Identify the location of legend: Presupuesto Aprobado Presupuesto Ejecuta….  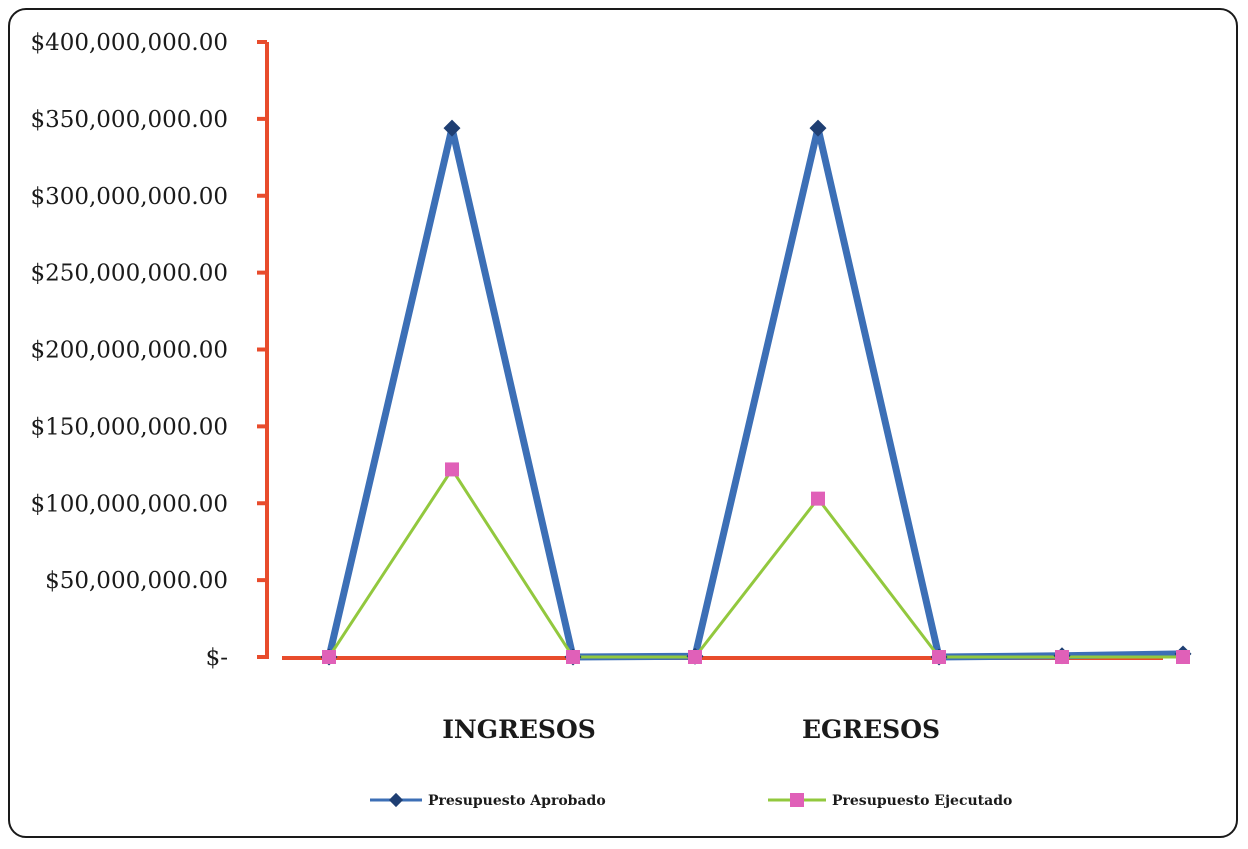
(691, 800).